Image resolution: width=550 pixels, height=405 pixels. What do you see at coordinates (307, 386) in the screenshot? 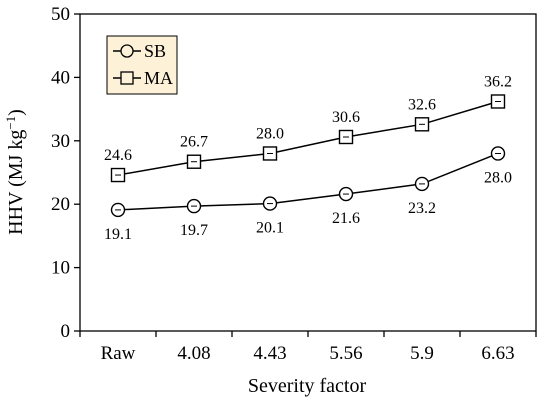
I see `x-axis-title: Severity factor` at bounding box center [307, 386].